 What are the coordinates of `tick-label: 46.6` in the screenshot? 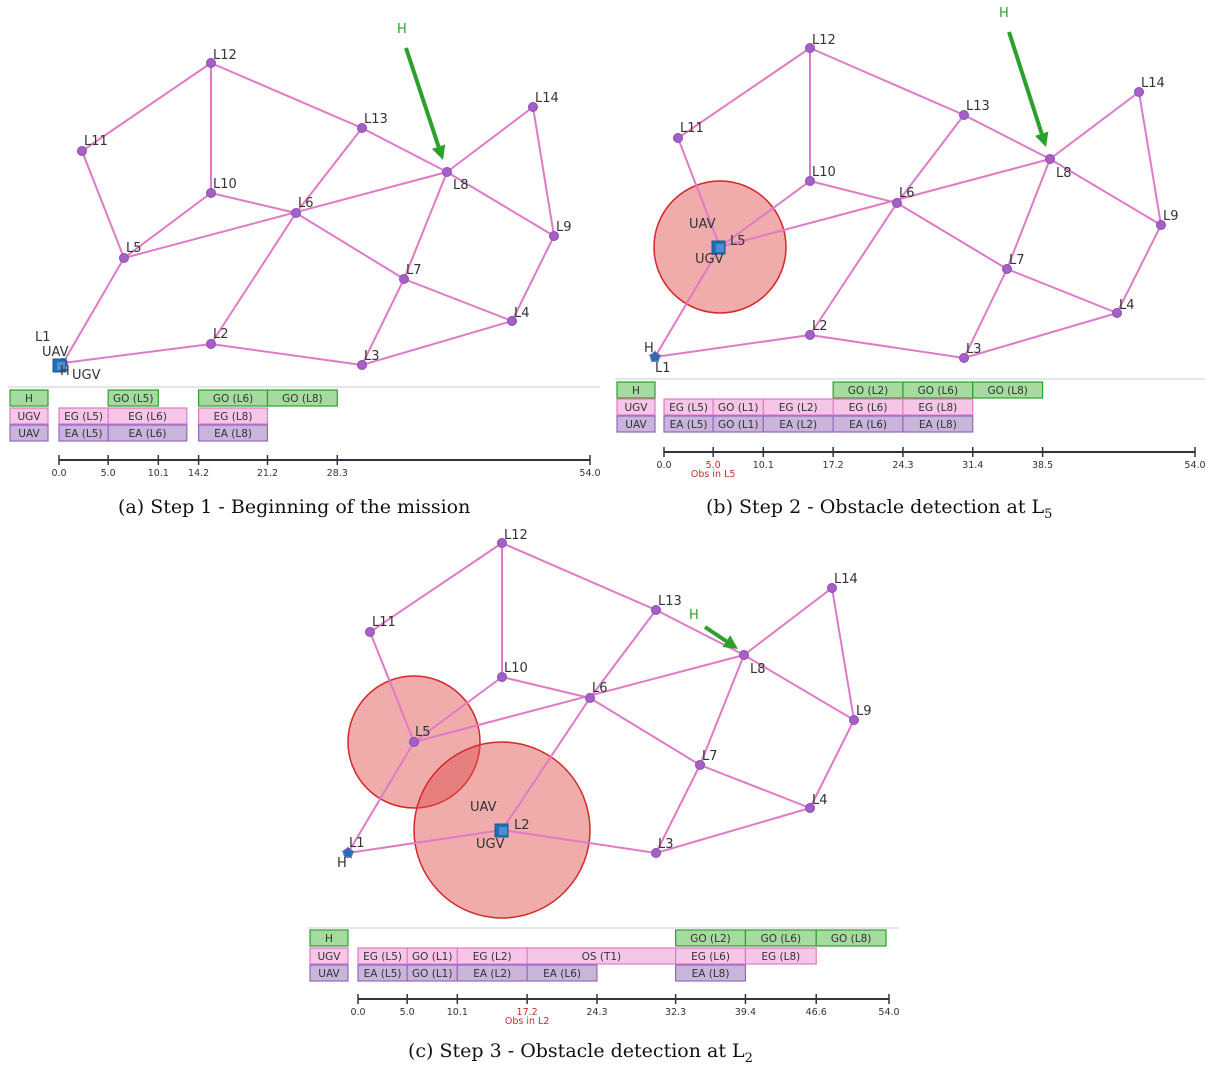 It's located at (816, 1012).